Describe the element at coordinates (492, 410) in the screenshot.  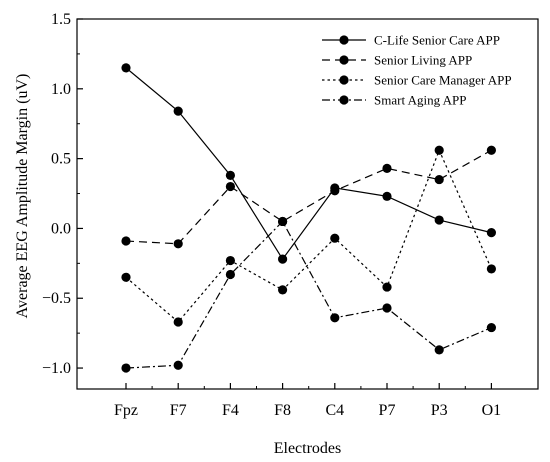
I see `x-tick-label: O1` at that location.